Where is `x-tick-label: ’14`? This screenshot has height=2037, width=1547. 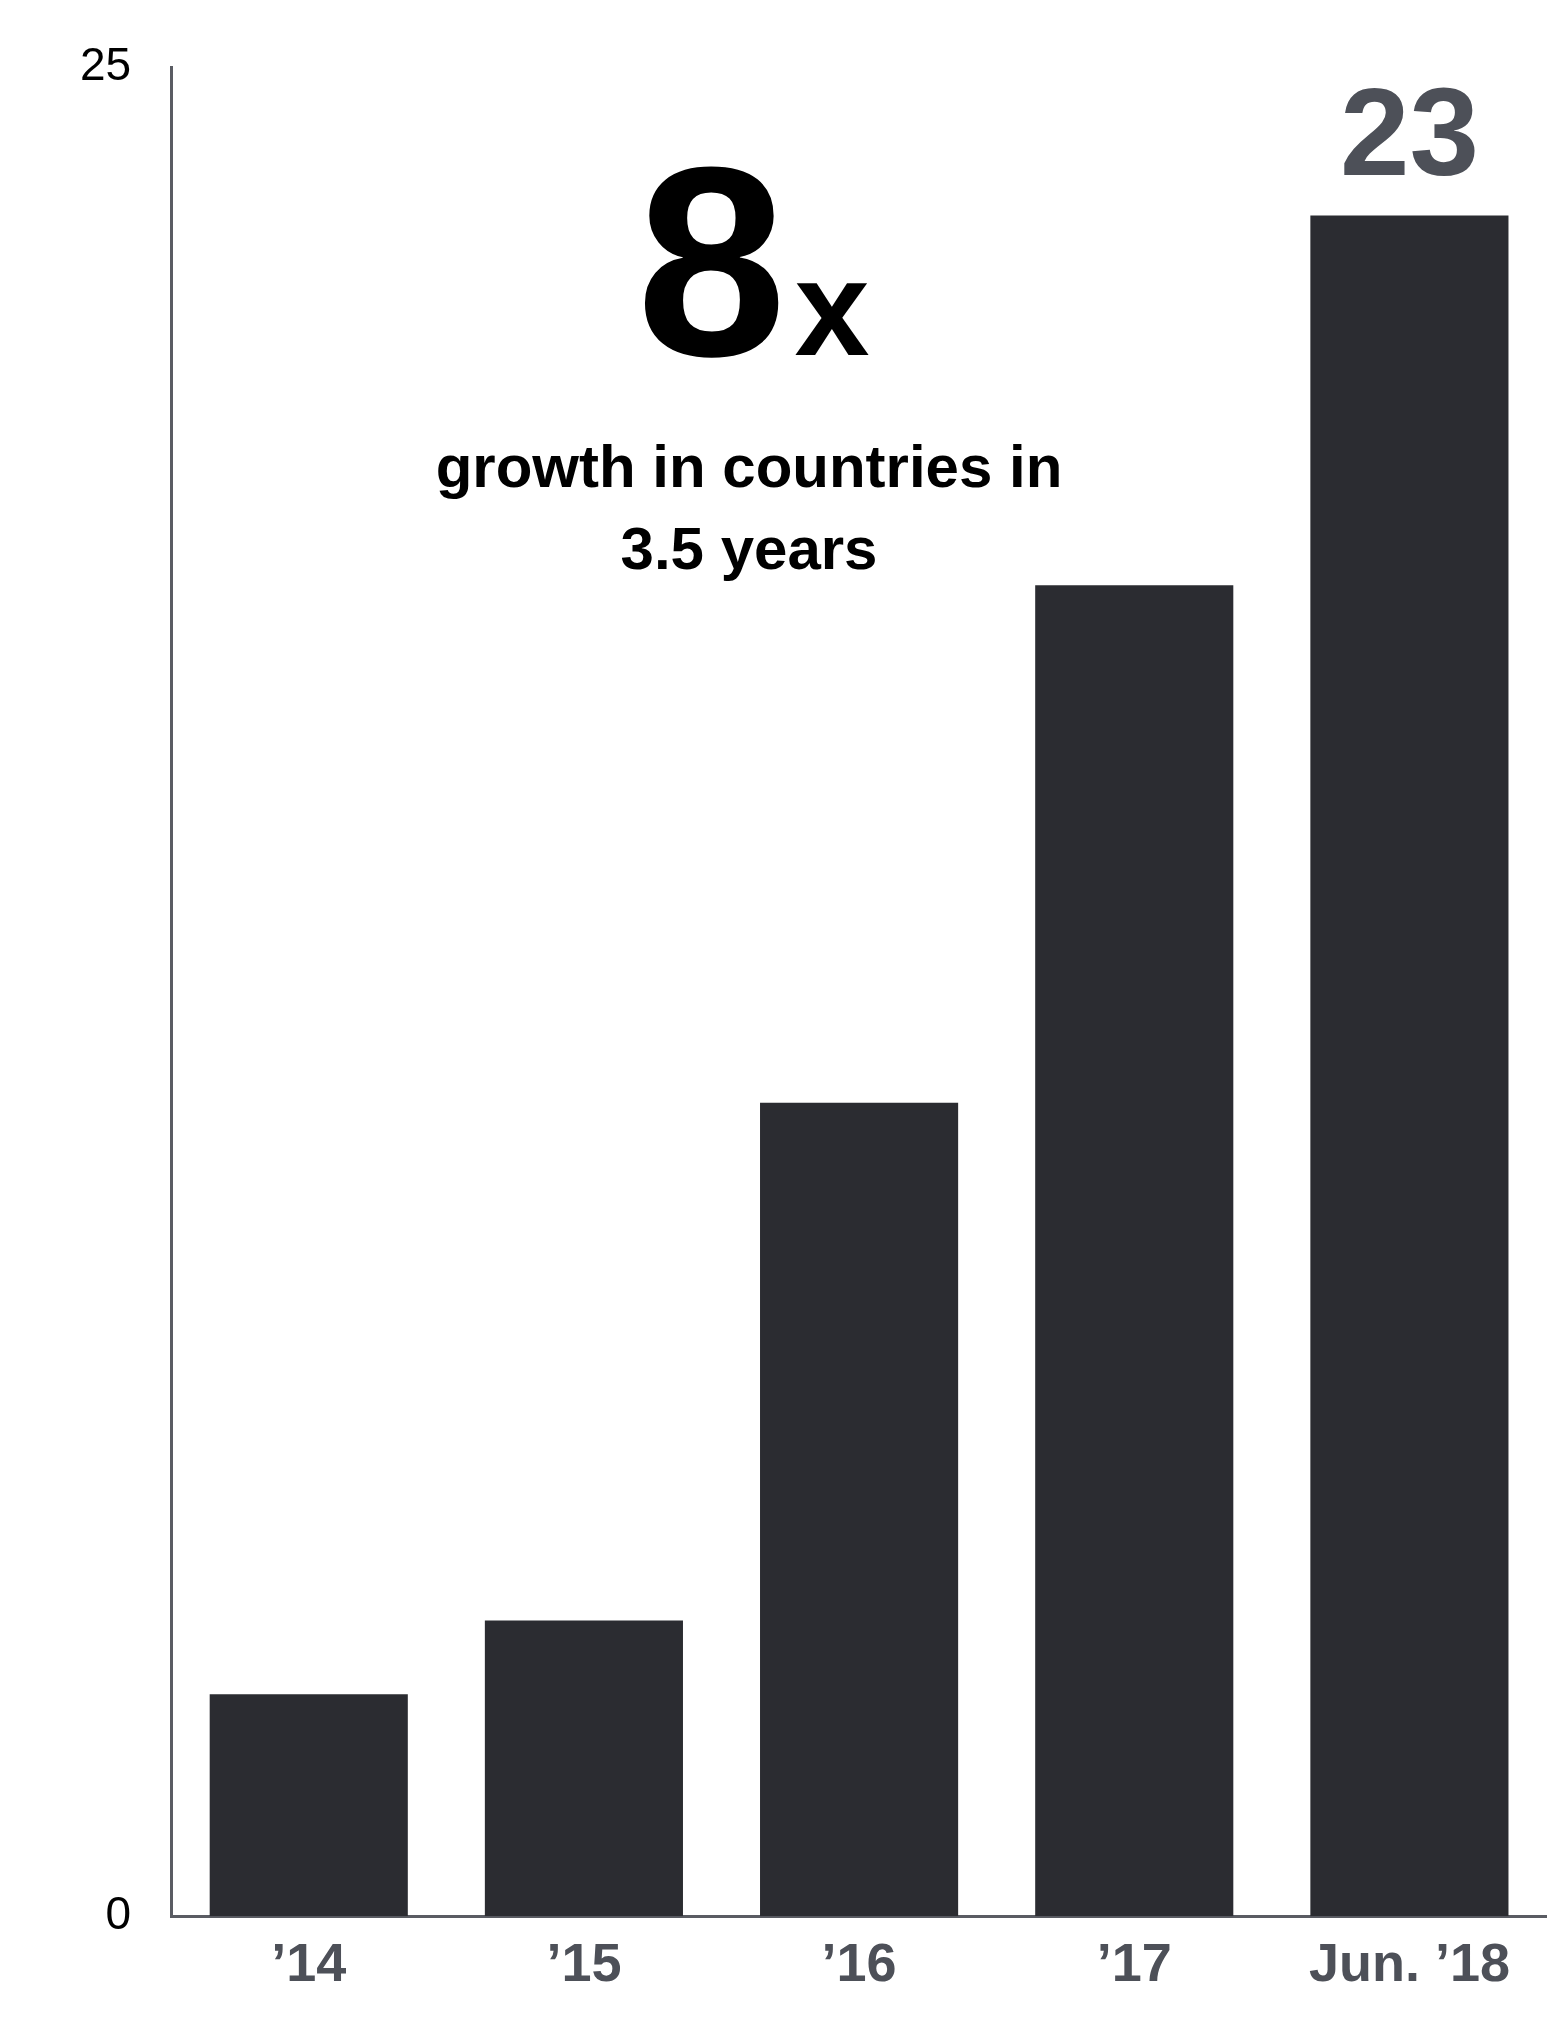
x-tick-label: ’14 is located at coordinates (309, 1962).